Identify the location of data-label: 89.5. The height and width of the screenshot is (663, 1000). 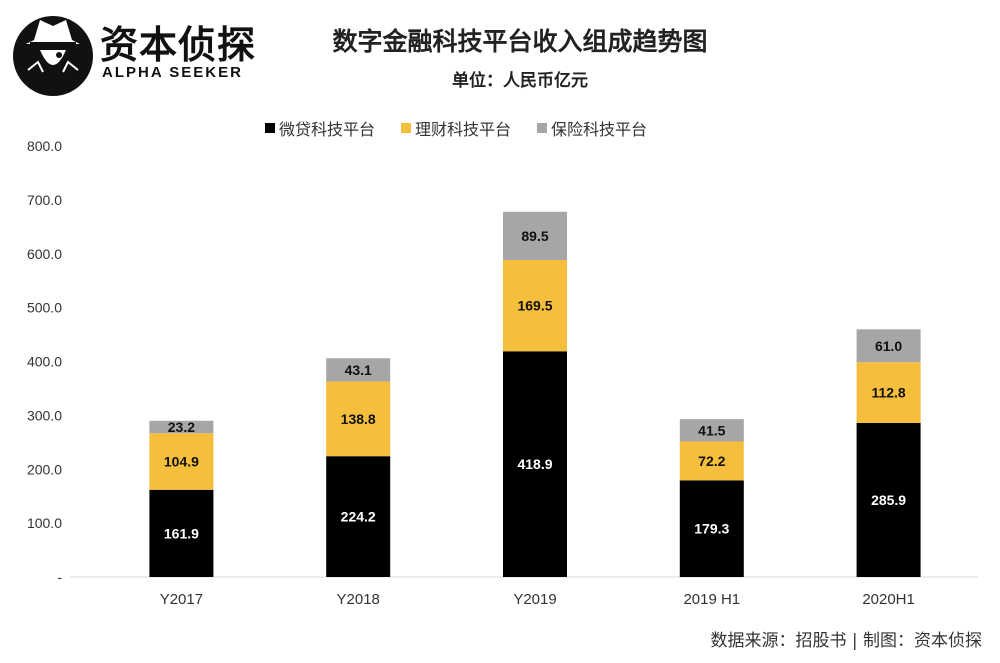
(534, 236).